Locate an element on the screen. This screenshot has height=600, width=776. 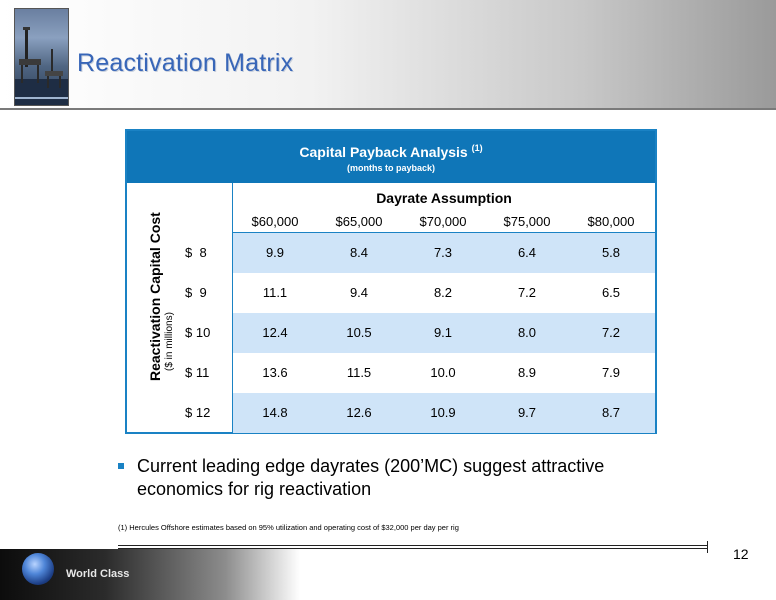
column-header: $75,000 is located at coordinates (527, 221).